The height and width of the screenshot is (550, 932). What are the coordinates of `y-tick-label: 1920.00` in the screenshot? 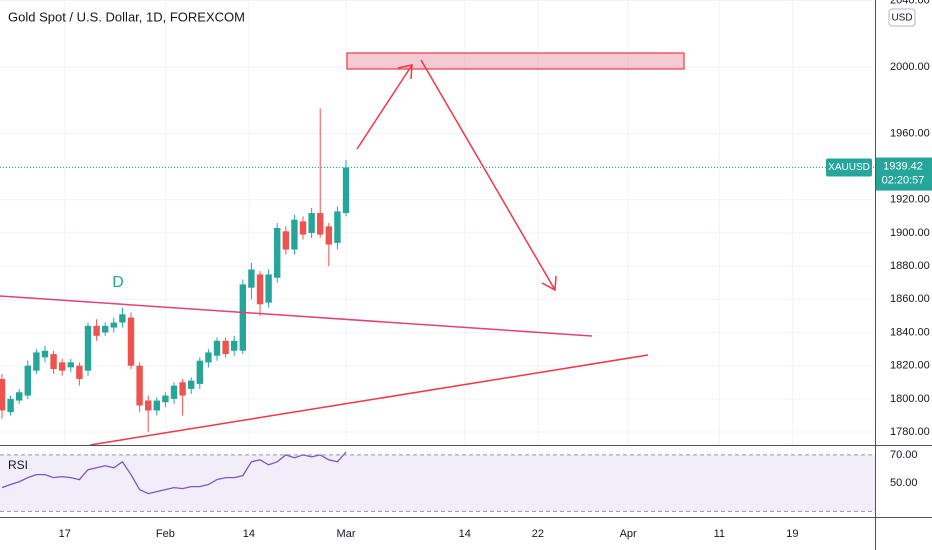 It's located at (910, 200).